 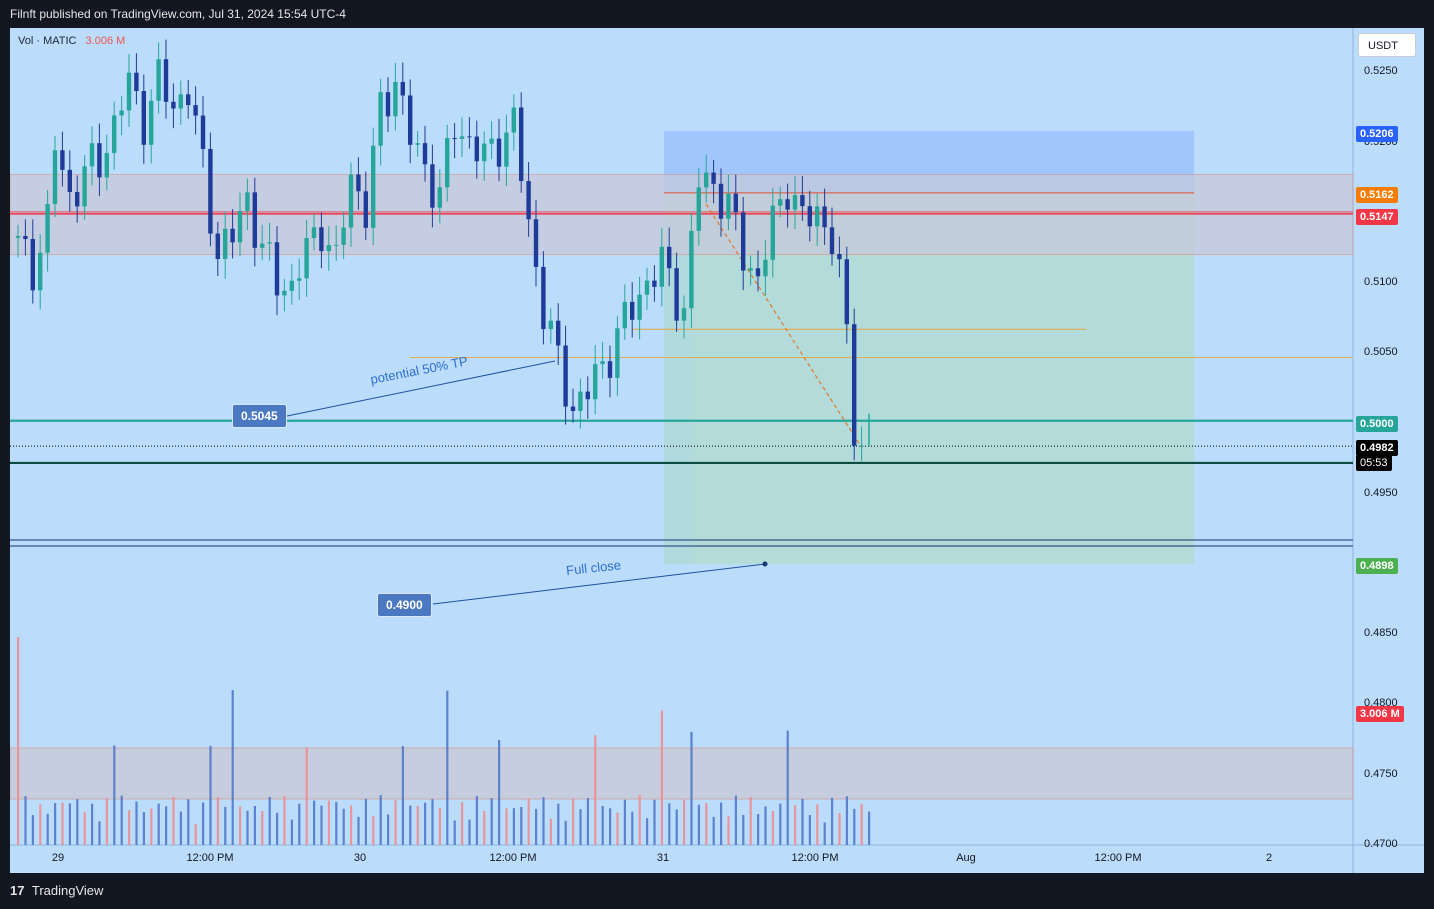 What do you see at coordinates (1387, 45) in the screenshot?
I see `currency-button: USDT` at bounding box center [1387, 45].